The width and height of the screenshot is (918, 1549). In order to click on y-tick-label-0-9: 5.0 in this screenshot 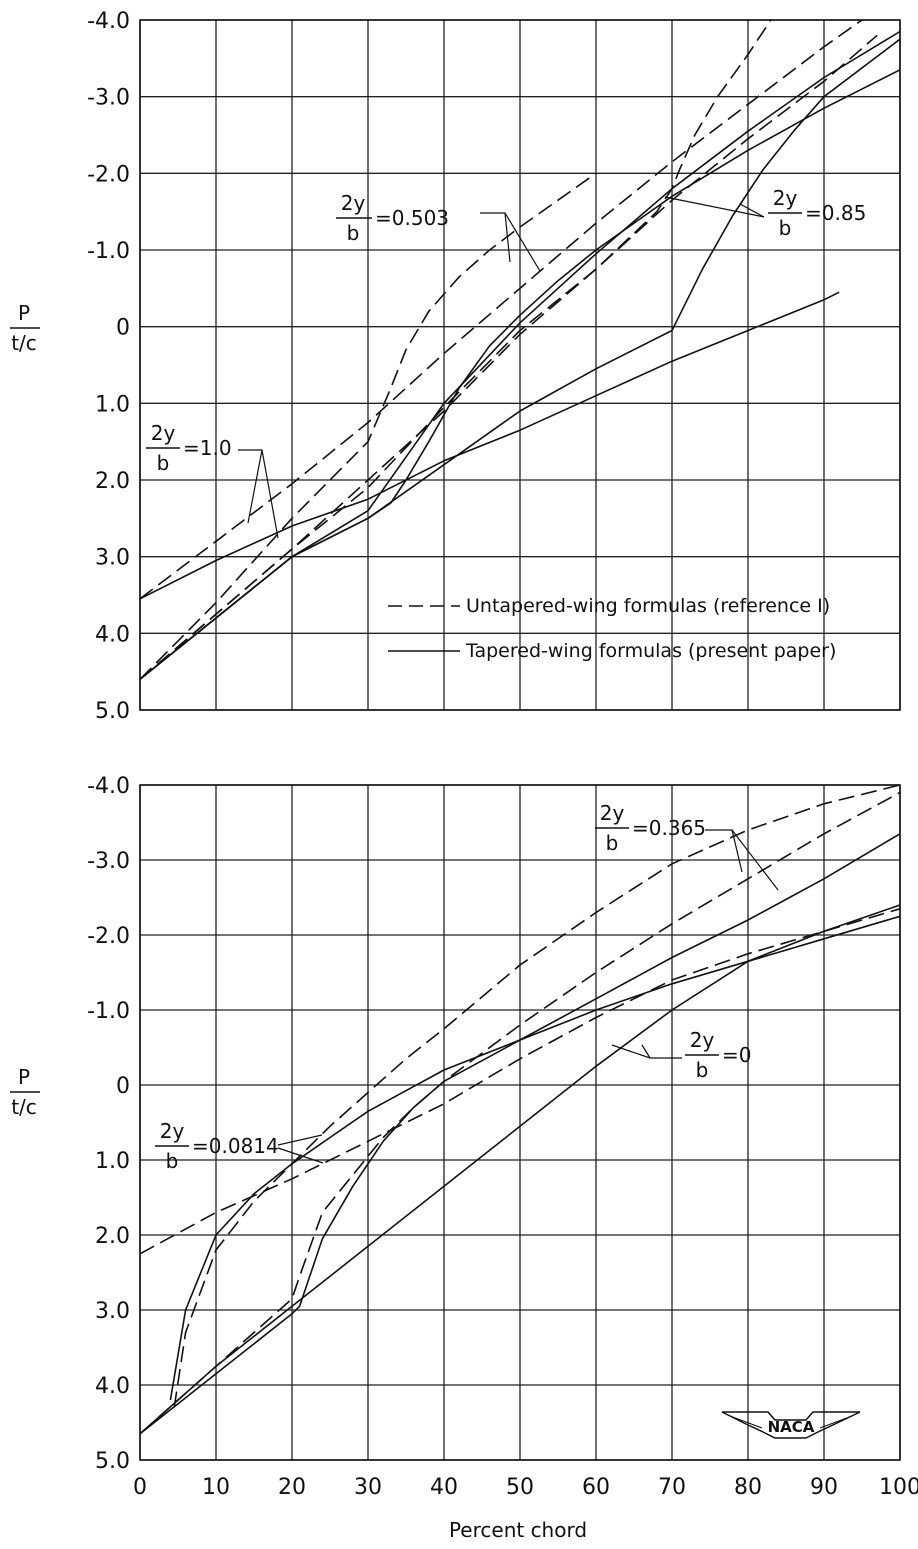, I will do `click(112, 711)`.